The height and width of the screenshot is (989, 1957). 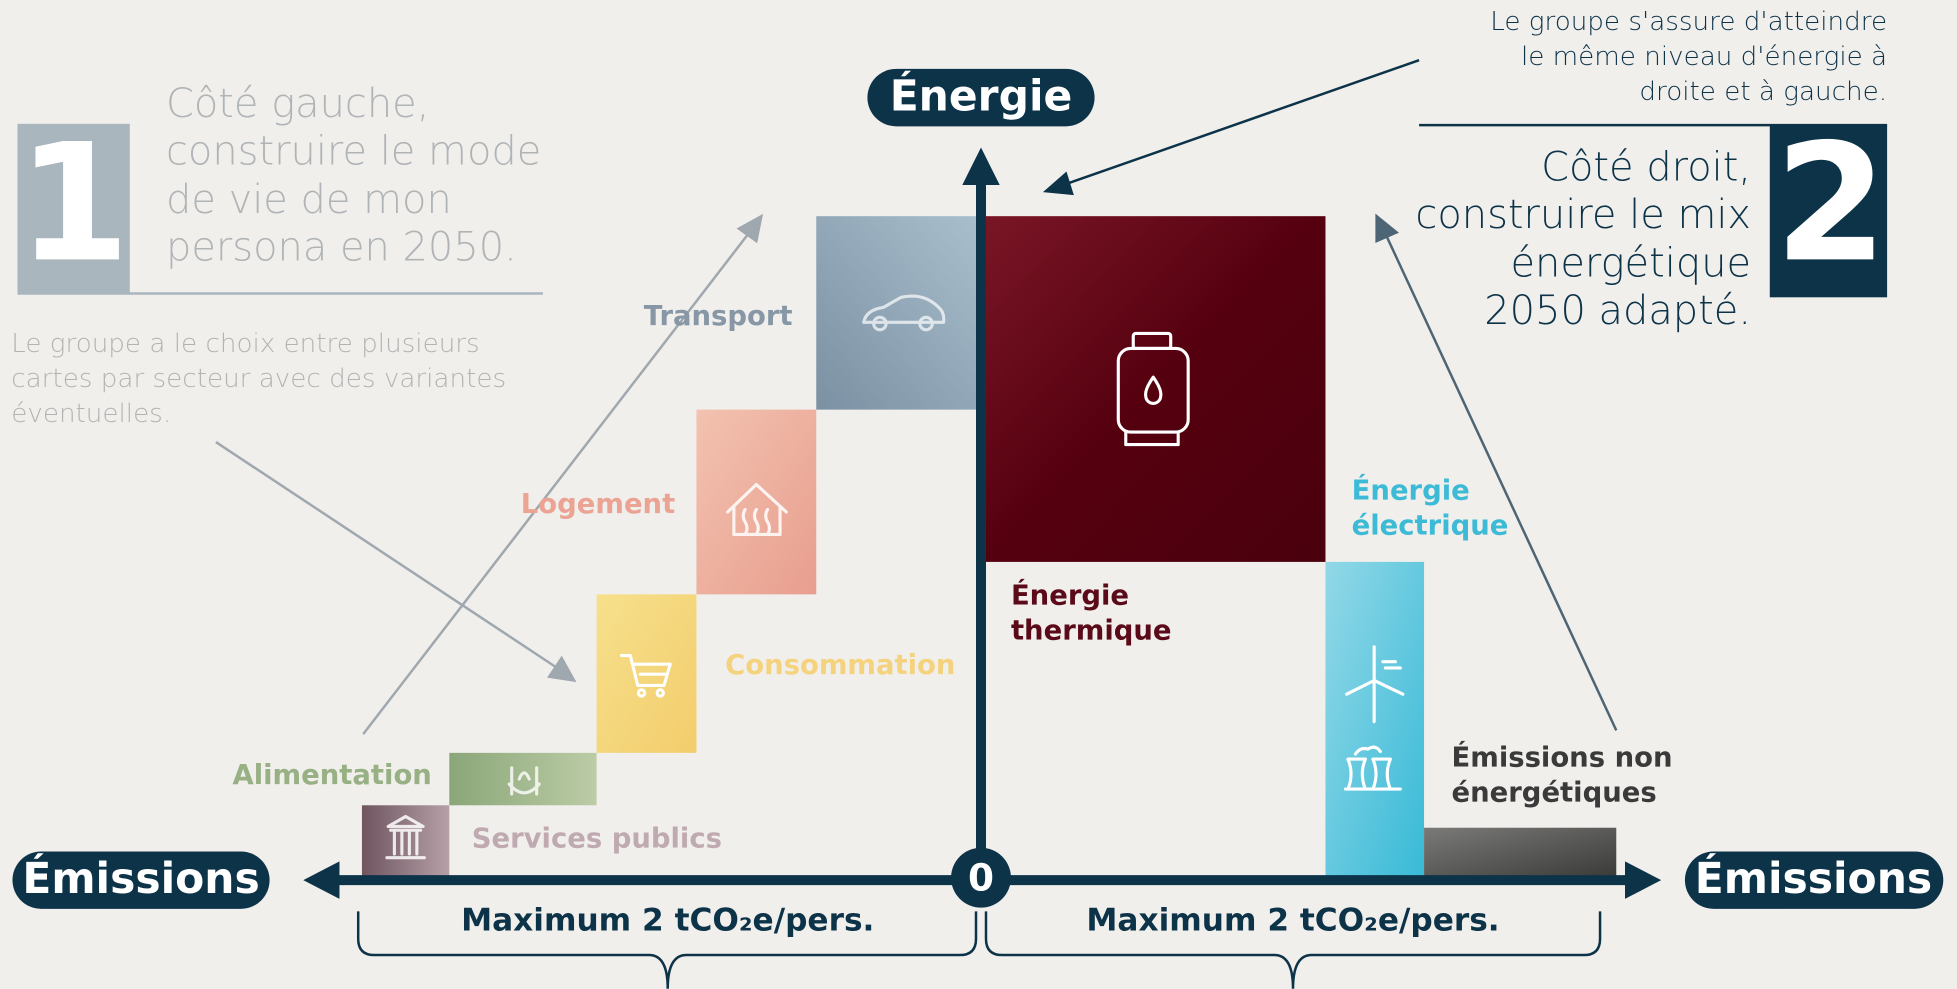 I want to click on energy-label: électrique, so click(x=1430, y=525).